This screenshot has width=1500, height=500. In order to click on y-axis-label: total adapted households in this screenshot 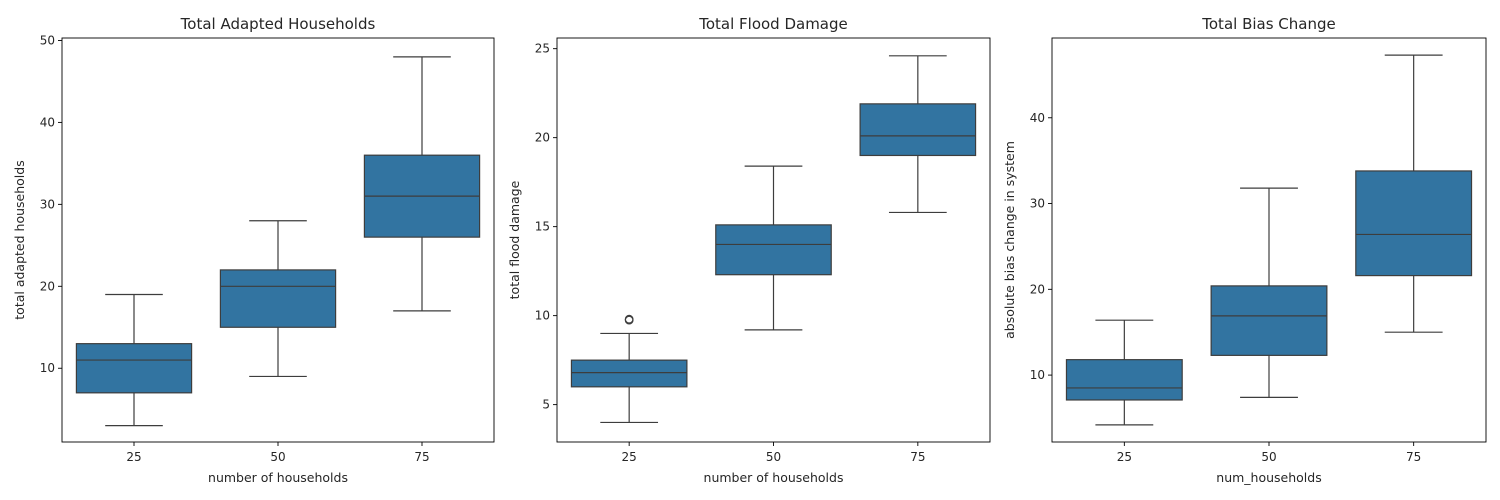, I will do `click(19, 239)`.